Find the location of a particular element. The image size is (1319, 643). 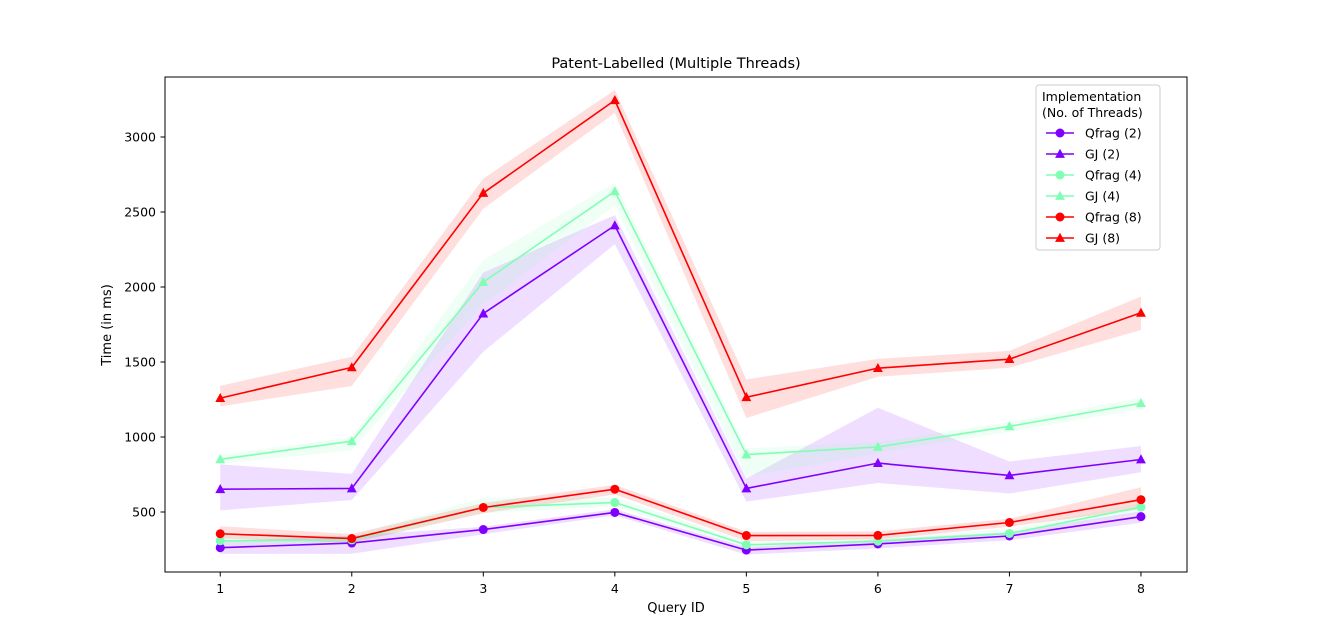

y-tick-label-1000: 1000 is located at coordinates (140, 437).